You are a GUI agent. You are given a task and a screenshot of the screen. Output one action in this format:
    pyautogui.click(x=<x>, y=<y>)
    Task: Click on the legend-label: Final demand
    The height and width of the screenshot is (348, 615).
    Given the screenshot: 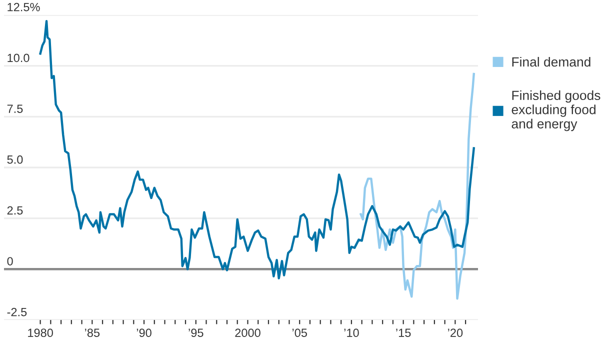 What is the action you would take?
    pyautogui.click(x=551, y=61)
    